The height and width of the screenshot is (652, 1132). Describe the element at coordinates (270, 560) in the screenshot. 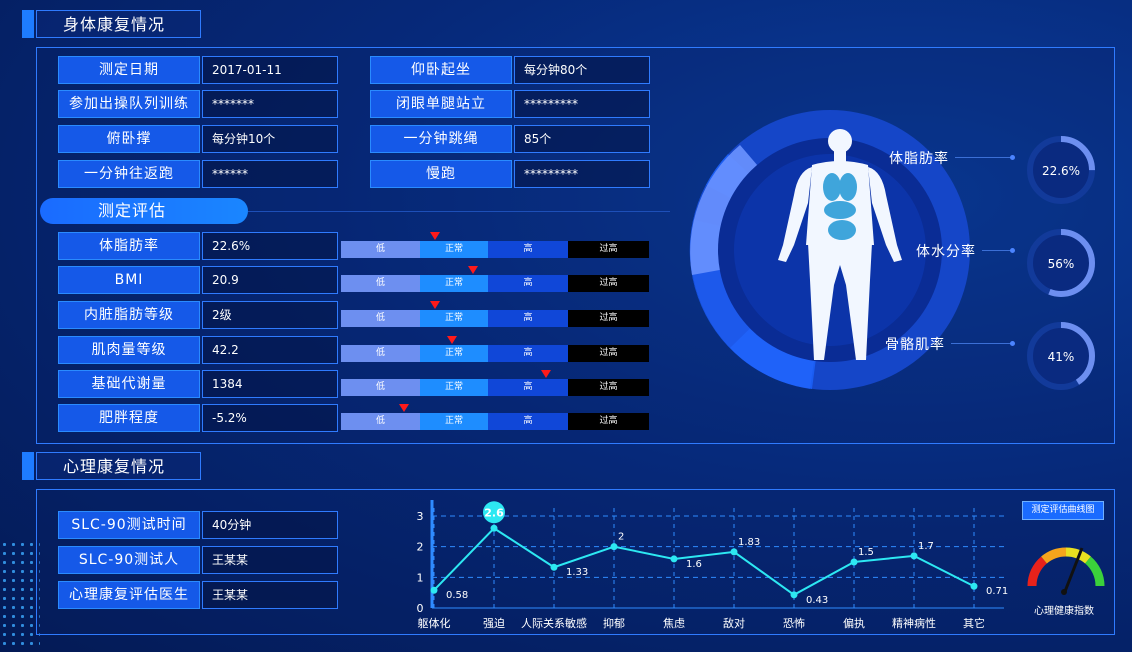

I see `mental-value: 王某某` at that location.